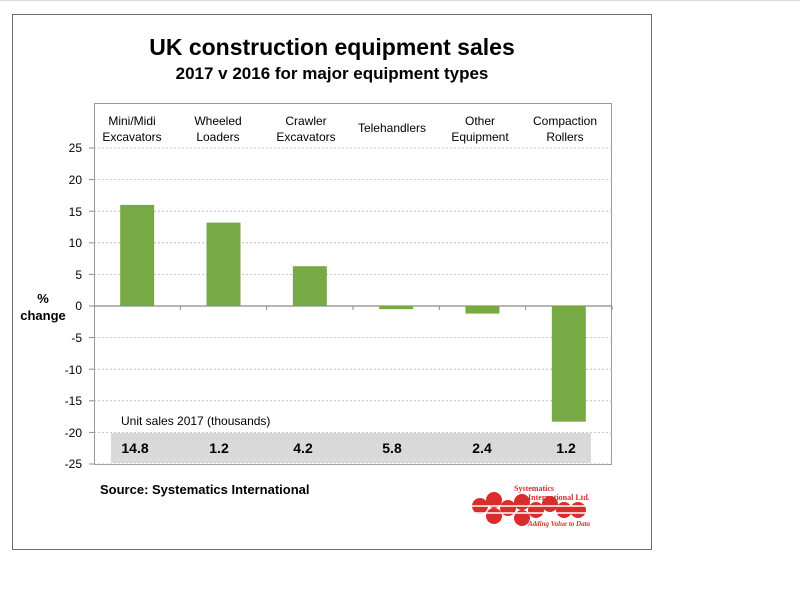  What do you see at coordinates (75, 148) in the screenshot?
I see `y-tick-label: 25` at bounding box center [75, 148].